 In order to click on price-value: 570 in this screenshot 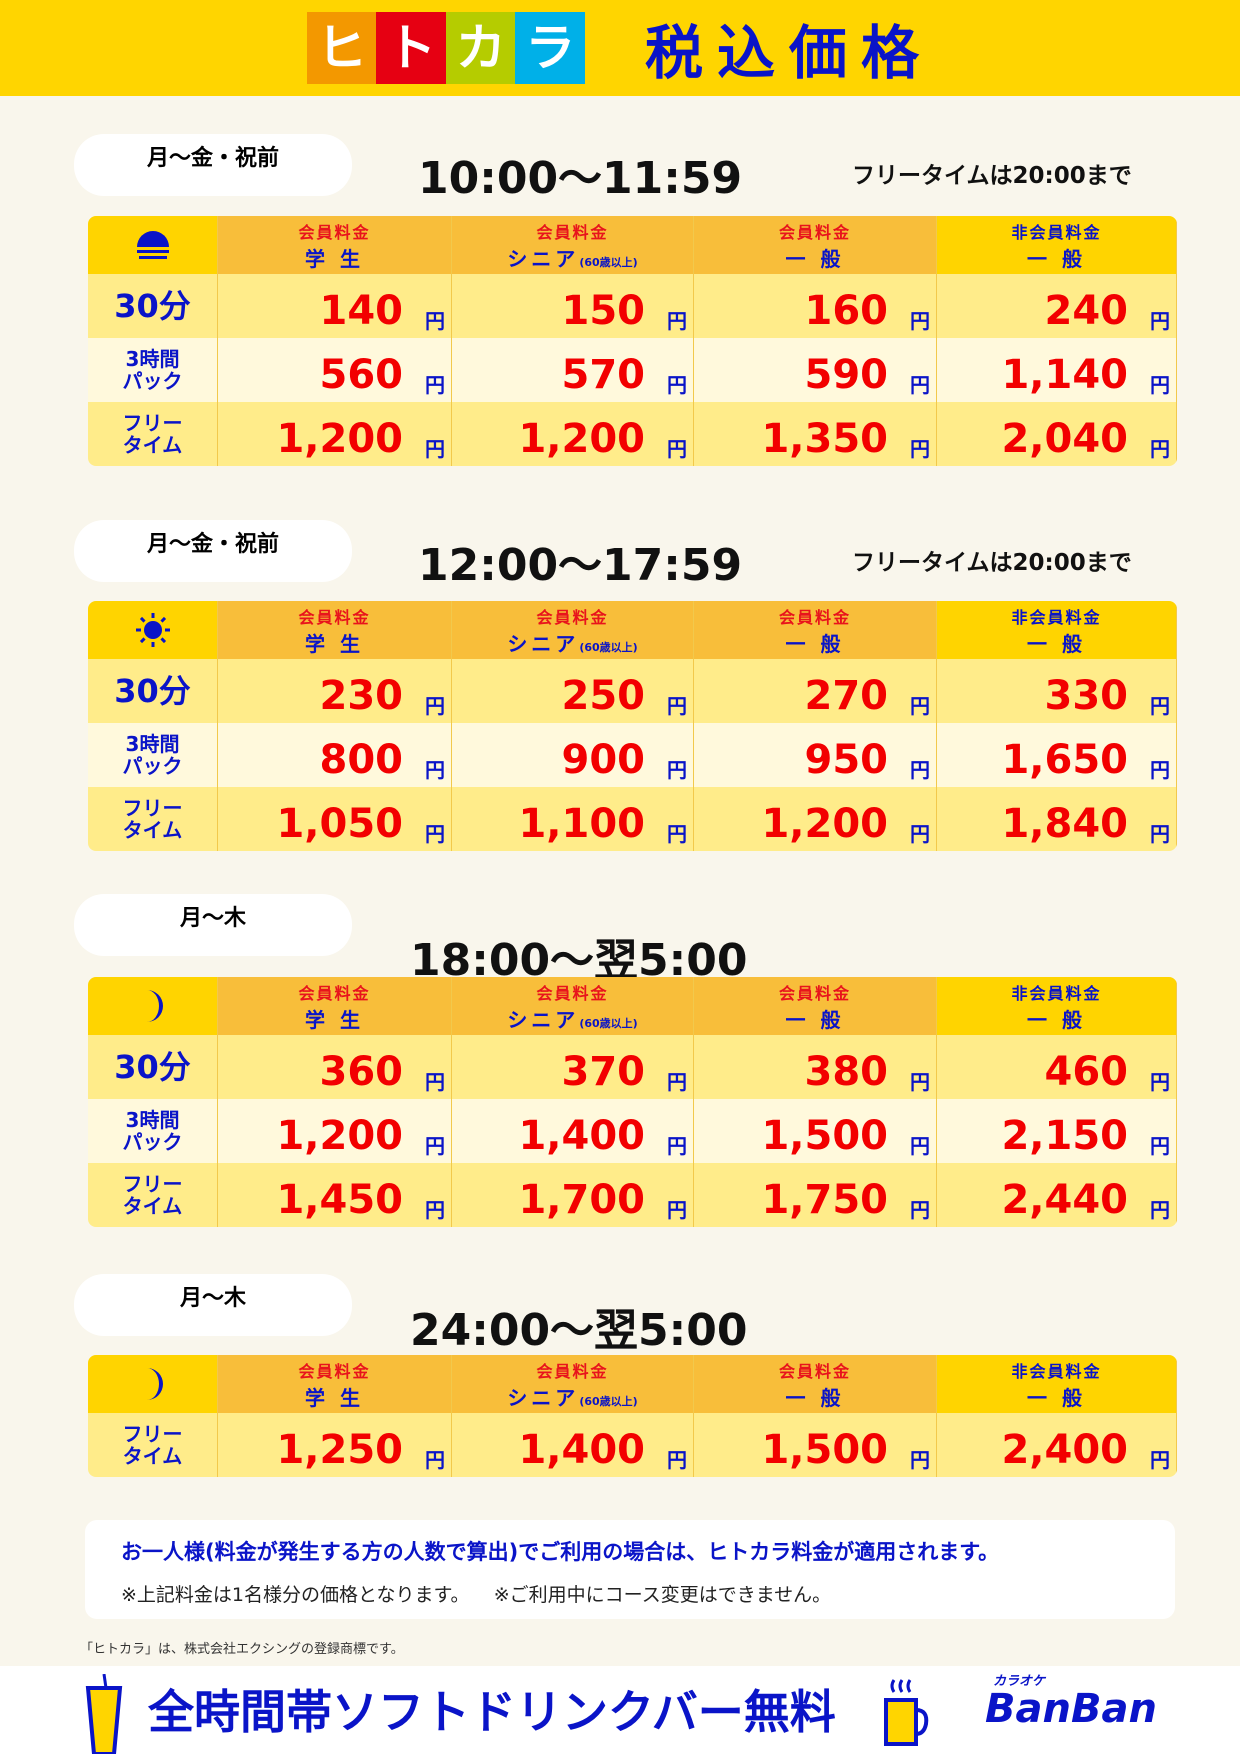, I will do `click(603, 375)`.